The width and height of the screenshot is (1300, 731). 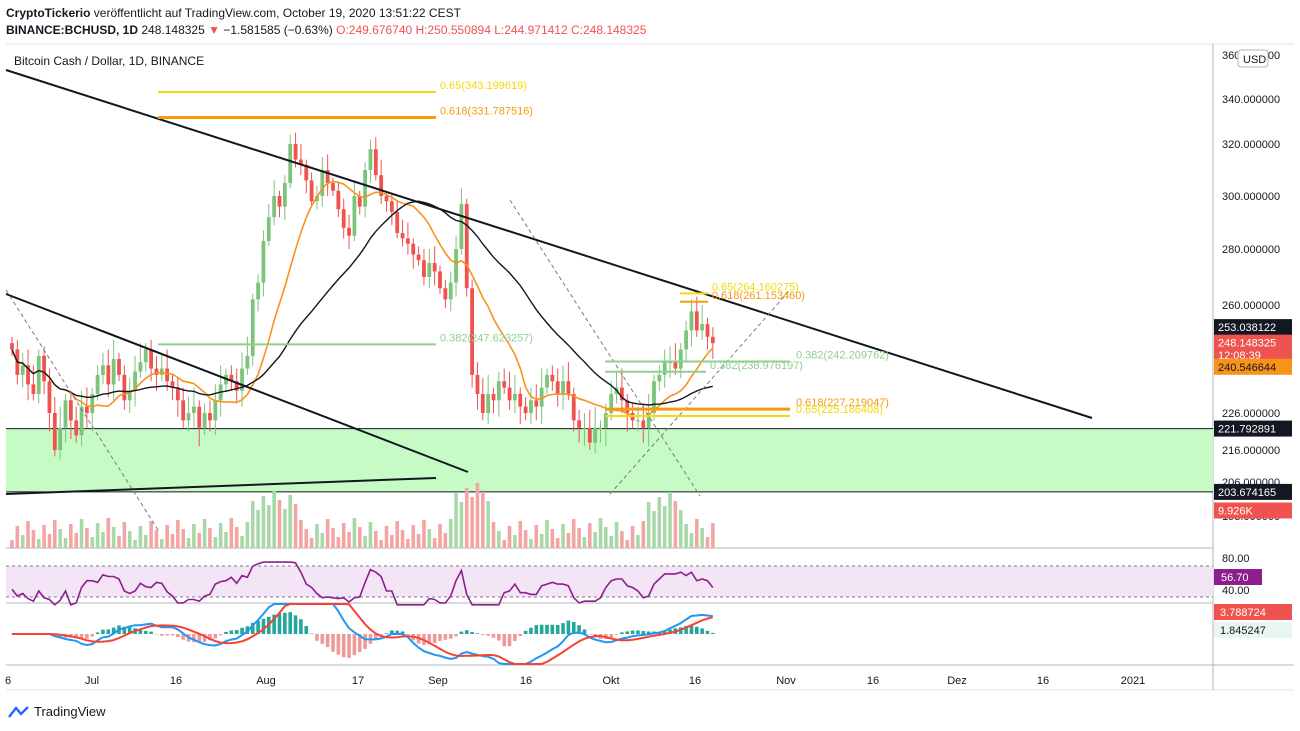 I want to click on price-label-bg, so click(x=1253, y=342).